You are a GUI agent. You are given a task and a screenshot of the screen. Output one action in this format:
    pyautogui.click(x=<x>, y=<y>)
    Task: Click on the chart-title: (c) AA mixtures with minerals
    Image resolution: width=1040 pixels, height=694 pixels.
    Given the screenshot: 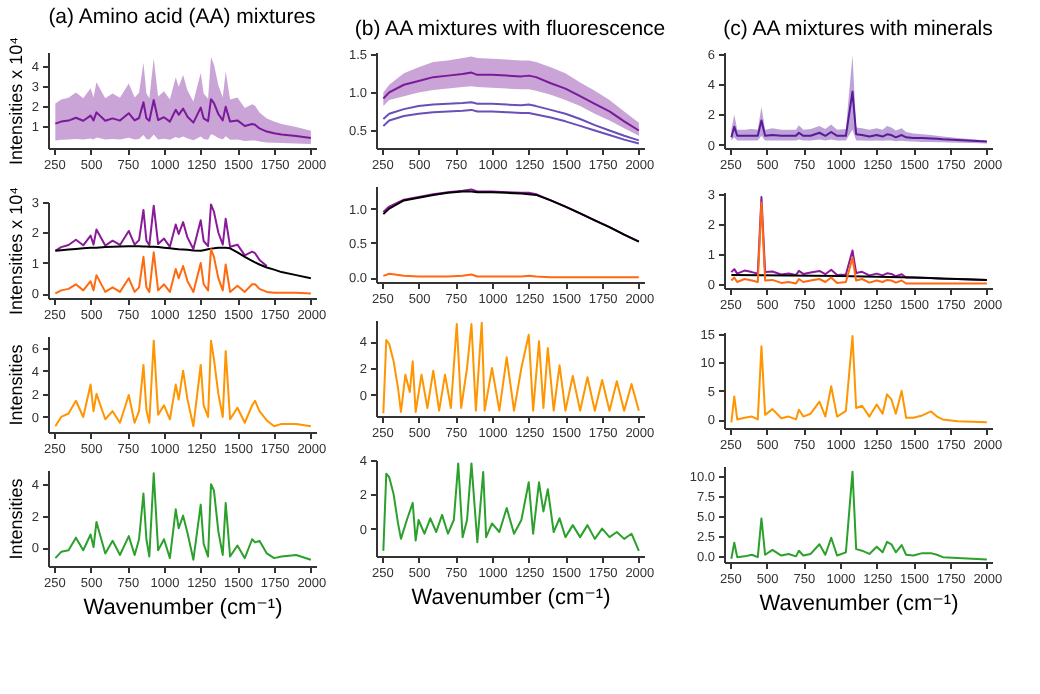 What is the action you would take?
    pyautogui.click(x=858, y=28)
    